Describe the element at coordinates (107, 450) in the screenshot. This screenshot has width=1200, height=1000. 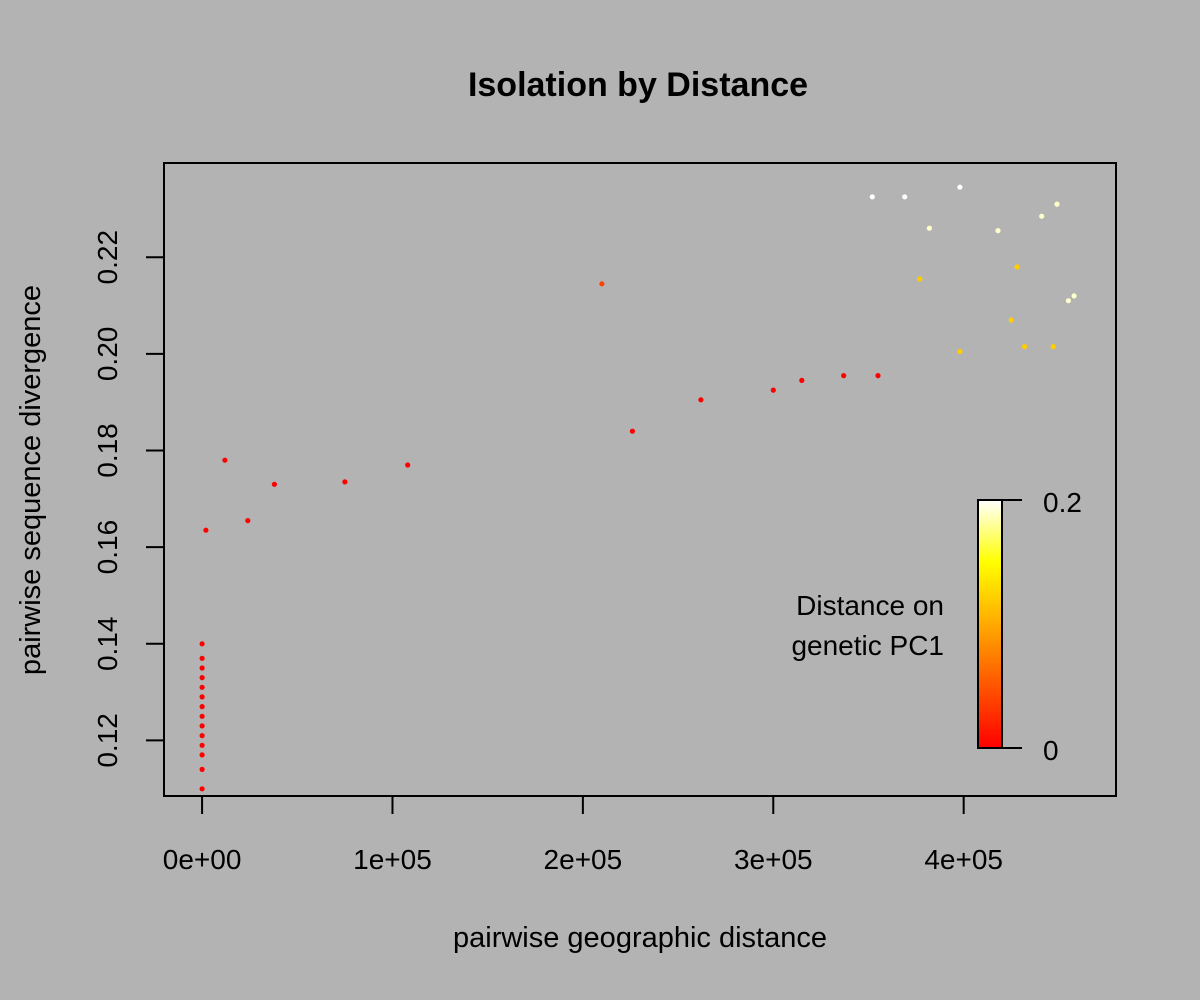
I see `y-tick-label: 0.18` at that location.